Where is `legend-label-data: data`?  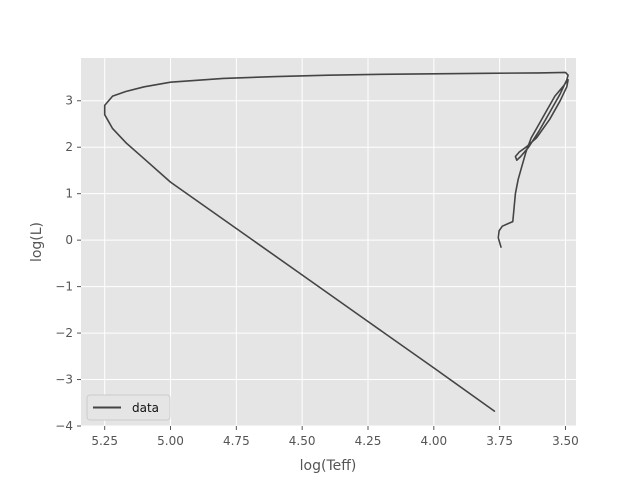 legend-label-data: data is located at coordinates (145, 408).